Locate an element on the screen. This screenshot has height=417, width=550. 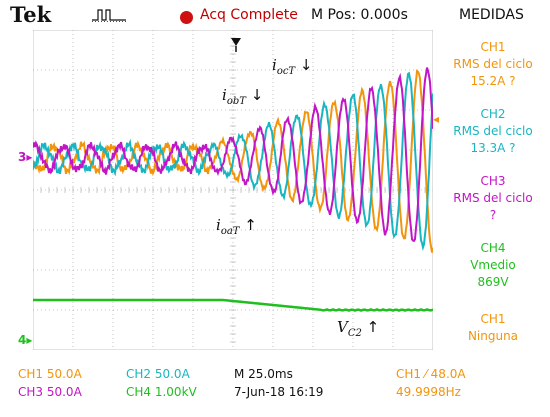
trigger-position-marker is located at coordinates (236, 45).